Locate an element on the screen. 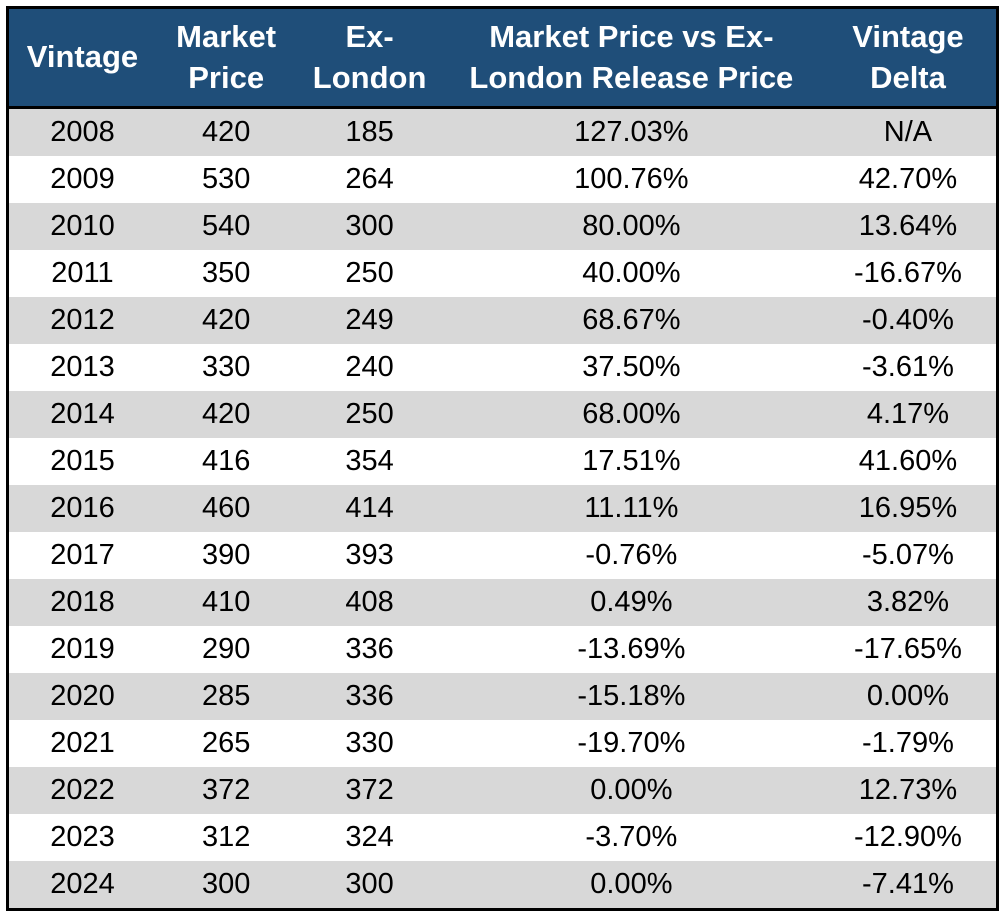  cell-vintage-delta: 4.17% is located at coordinates (908, 414).